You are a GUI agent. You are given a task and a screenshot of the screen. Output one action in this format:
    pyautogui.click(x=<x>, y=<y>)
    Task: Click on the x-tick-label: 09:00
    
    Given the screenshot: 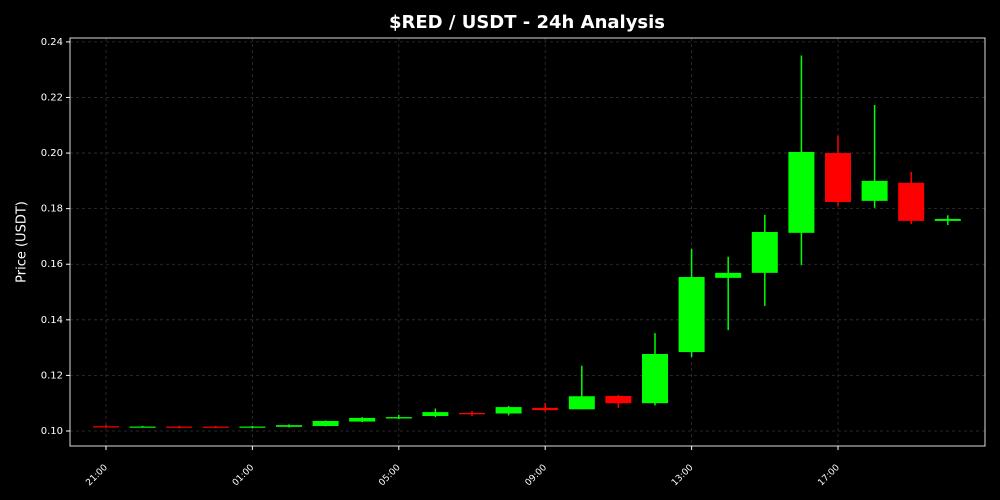 What is the action you would take?
    pyautogui.click(x=537, y=476)
    